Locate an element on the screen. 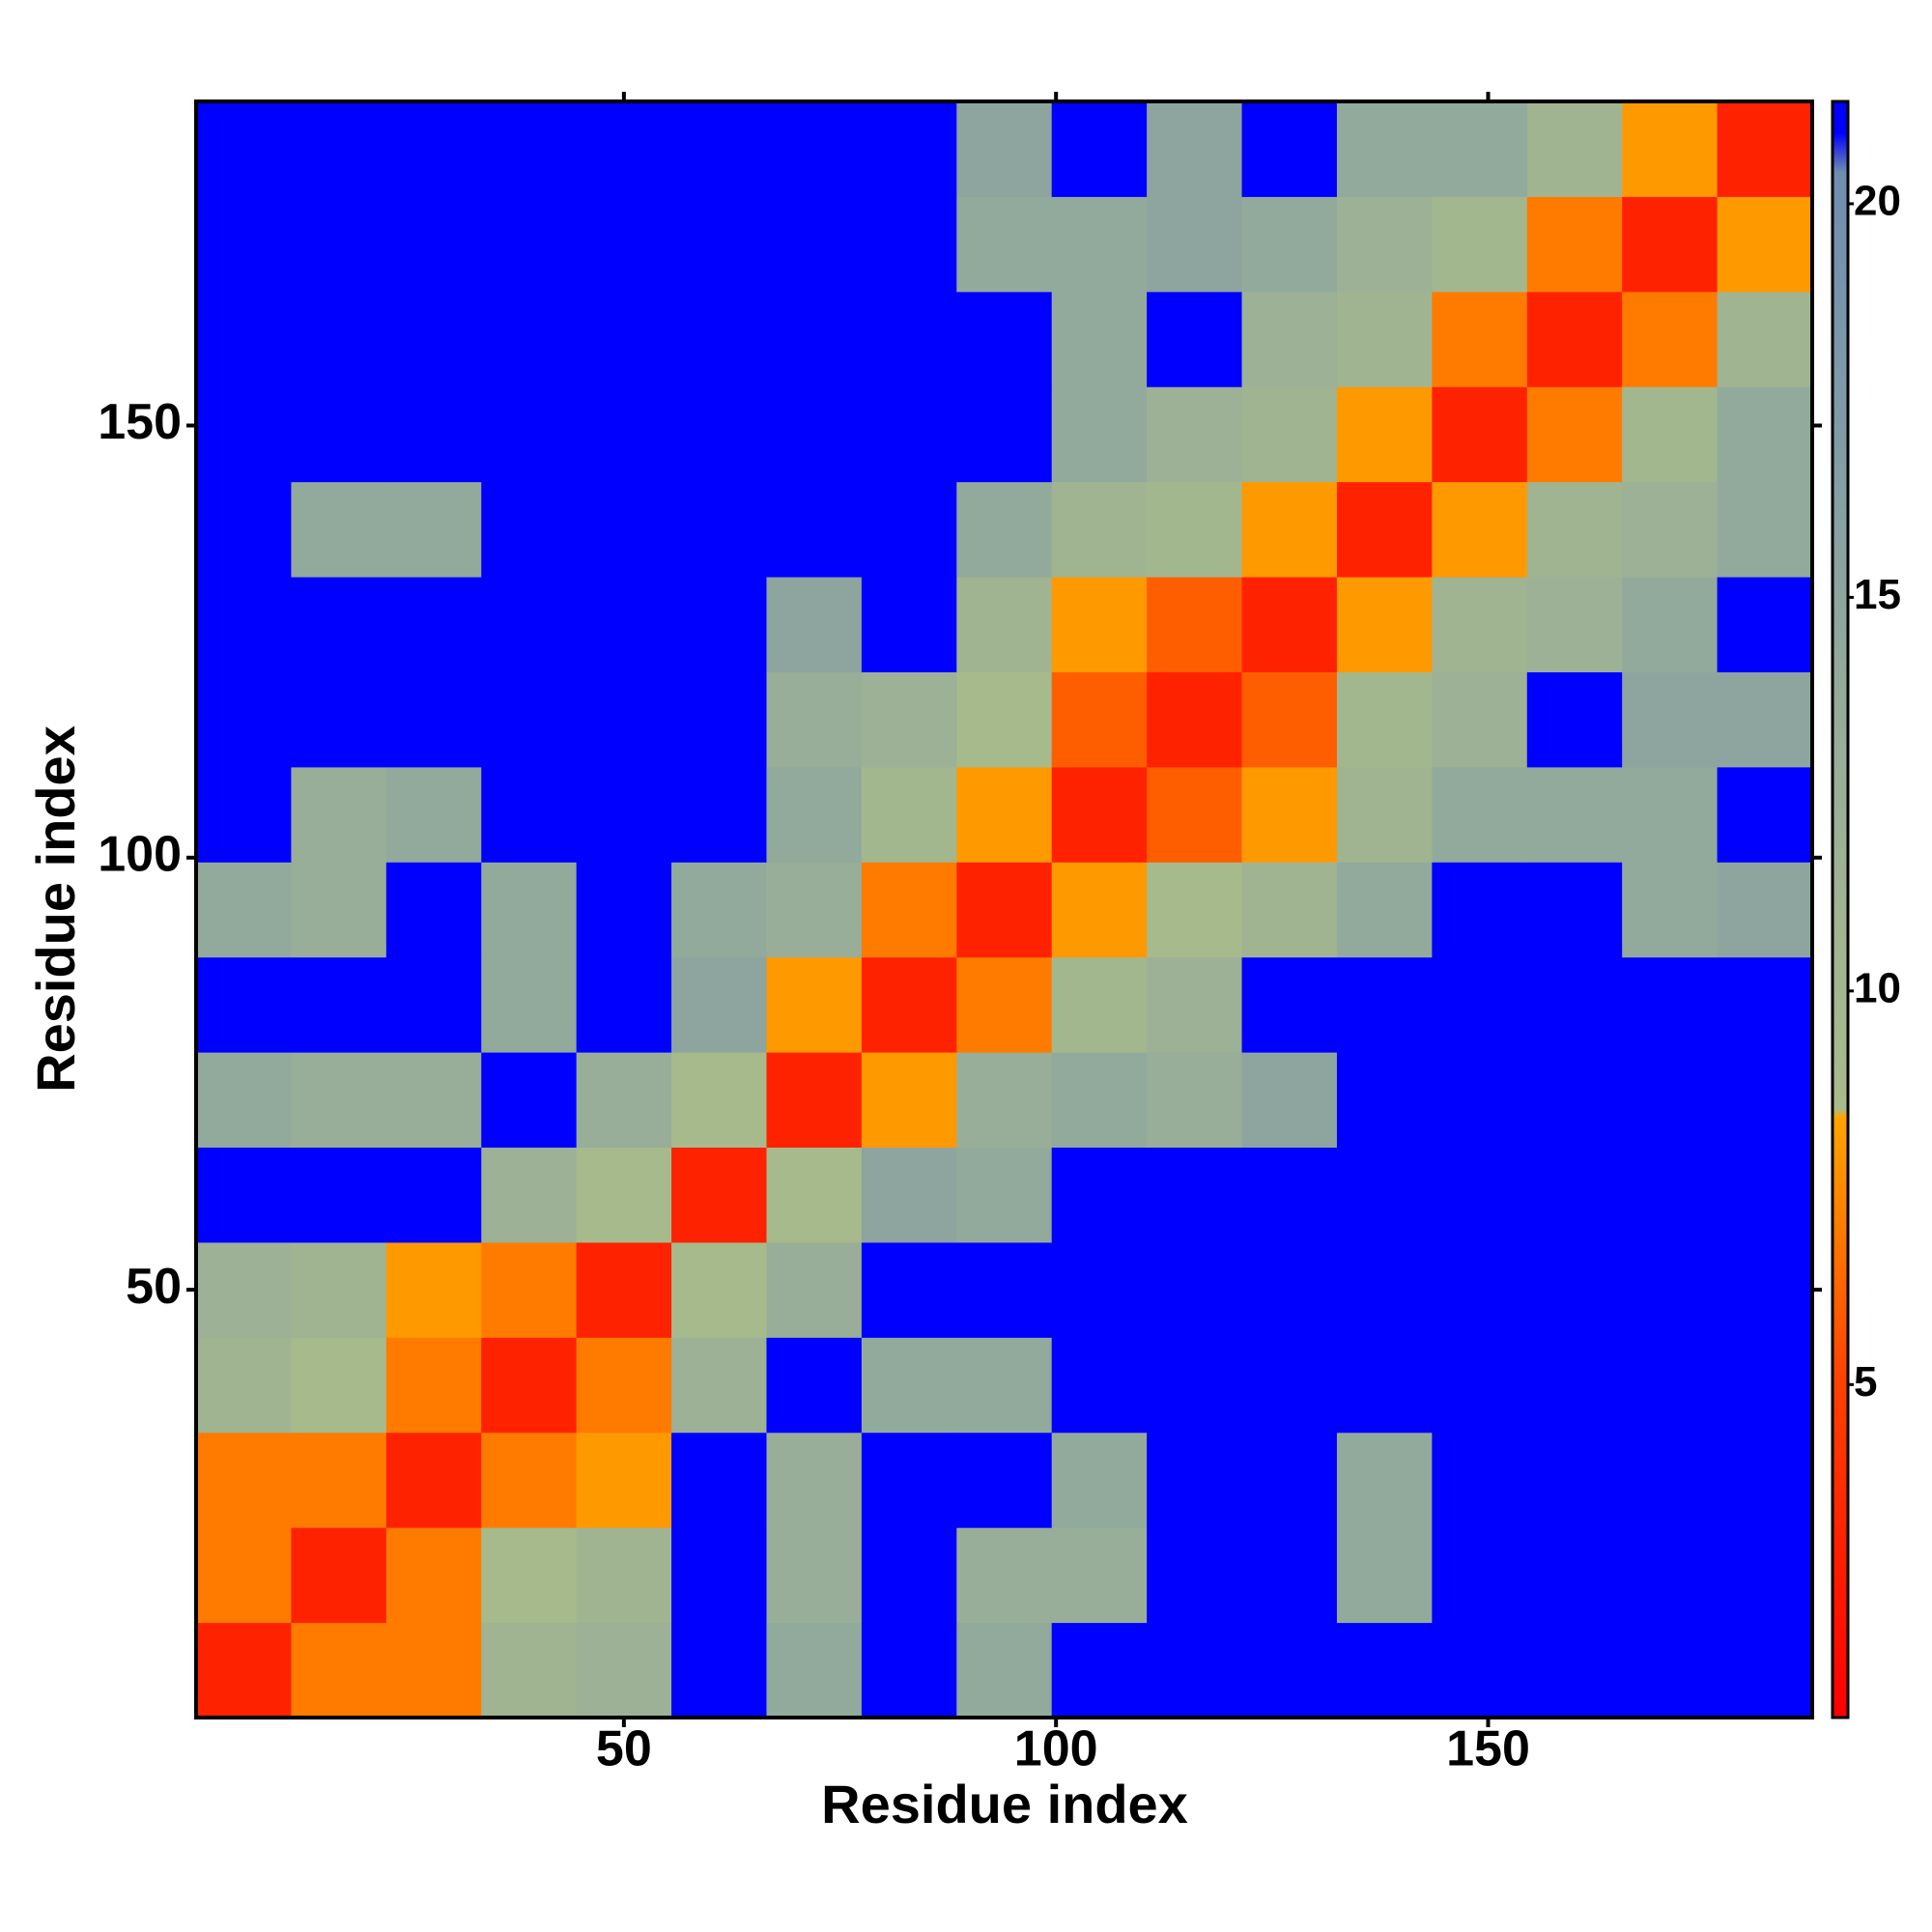 Image resolution: width=1932 pixels, height=1932 pixels. colorbar-tick-label: 5 is located at coordinates (1865, 1382).